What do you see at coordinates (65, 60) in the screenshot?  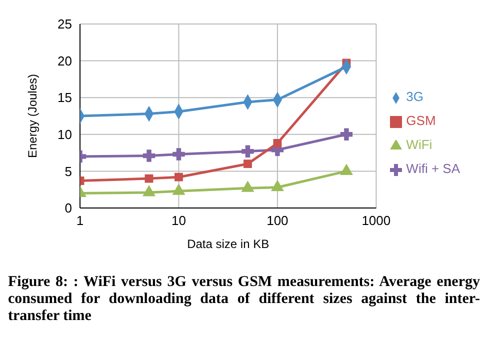 I see `y-tick-label: 20` at bounding box center [65, 60].